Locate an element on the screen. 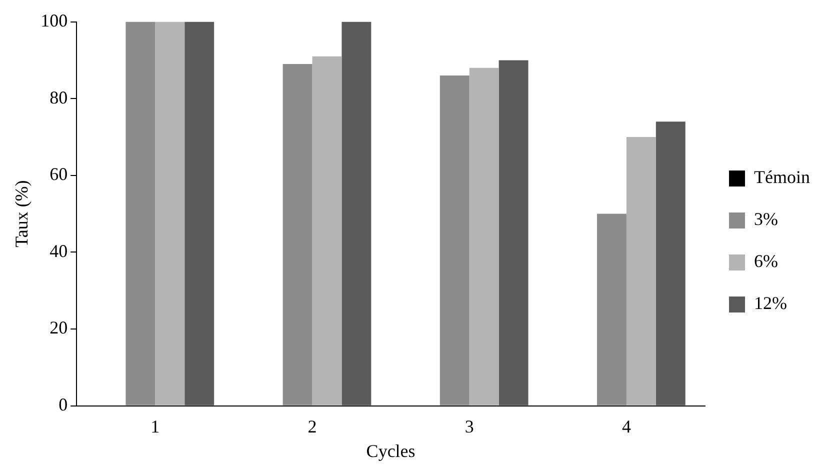  y-tick-label: 60 is located at coordinates (59, 174).